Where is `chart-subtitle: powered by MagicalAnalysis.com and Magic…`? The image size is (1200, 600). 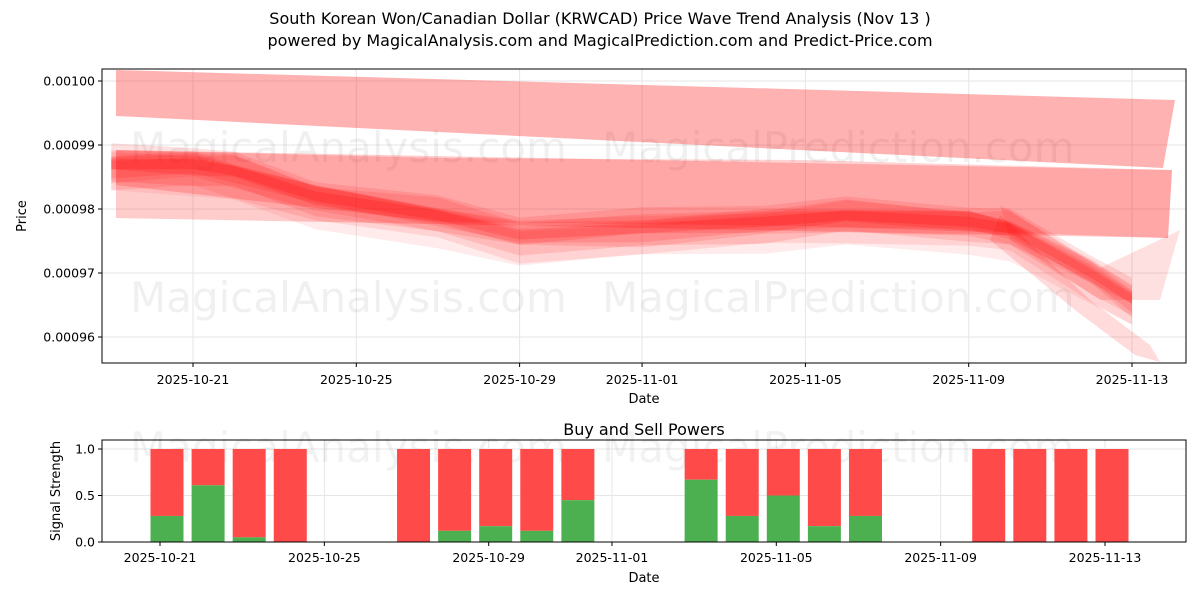
chart-subtitle: powered by MagicalAnalysis.com and Magic… is located at coordinates (600, 40).